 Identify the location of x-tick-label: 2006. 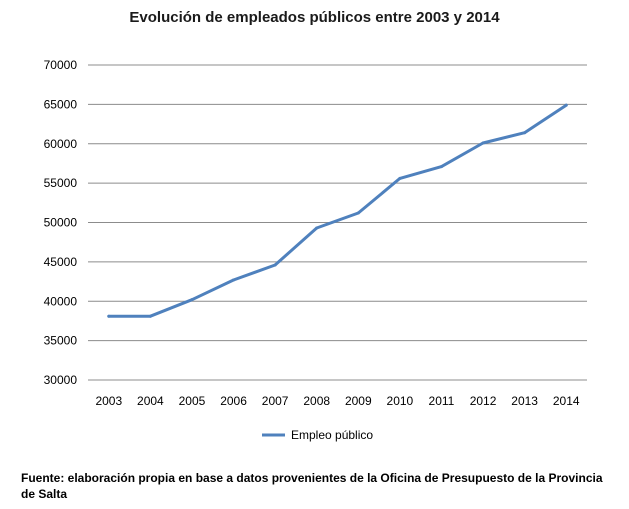
(233, 401).